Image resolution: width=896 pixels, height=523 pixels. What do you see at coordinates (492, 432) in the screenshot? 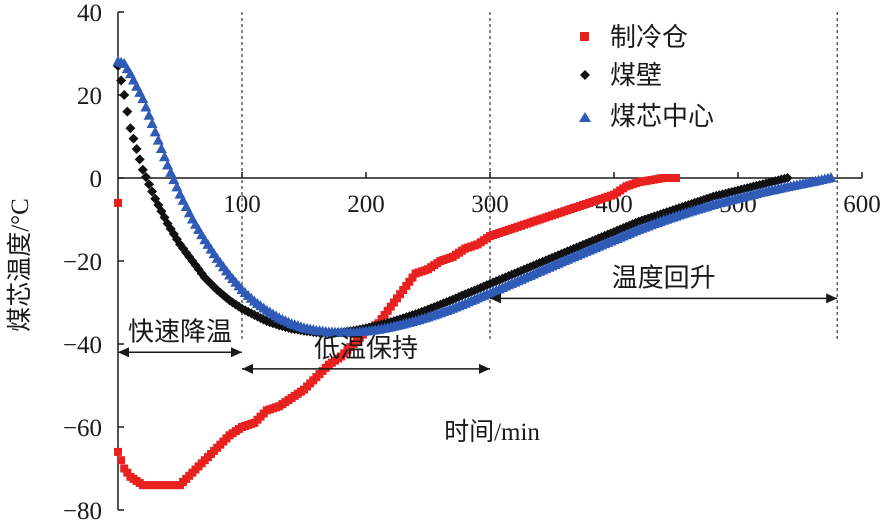
I see `x-axis-title: 时间/min` at bounding box center [492, 432].